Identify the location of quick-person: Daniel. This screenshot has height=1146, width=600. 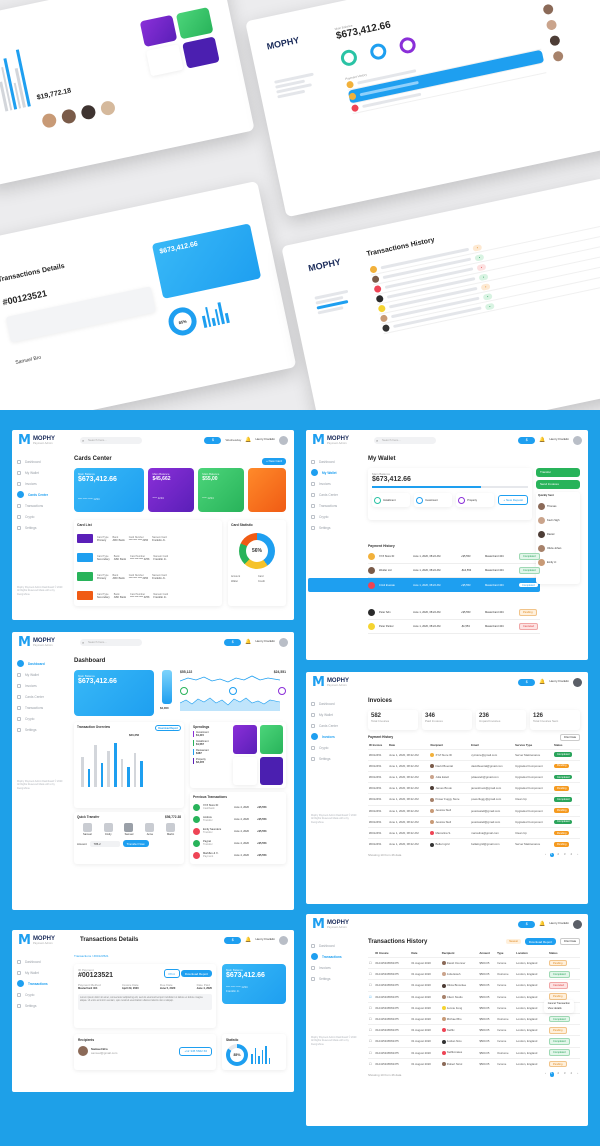
(558, 534).